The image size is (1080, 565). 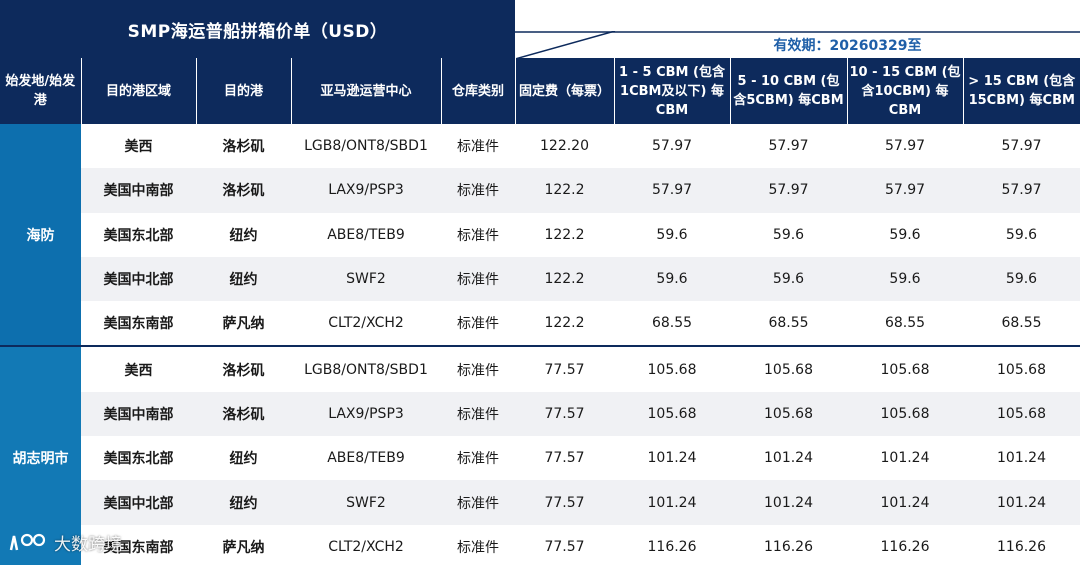 What do you see at coordinates (565, 45) in the screenshot?
I see `validity-slant` at bounding box center [565, 45].